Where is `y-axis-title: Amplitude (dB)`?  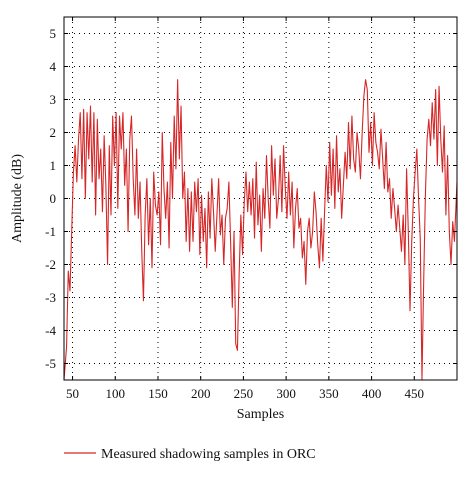 y-axis-title: Amplitude (dB) is located at coordinates (17, 198).